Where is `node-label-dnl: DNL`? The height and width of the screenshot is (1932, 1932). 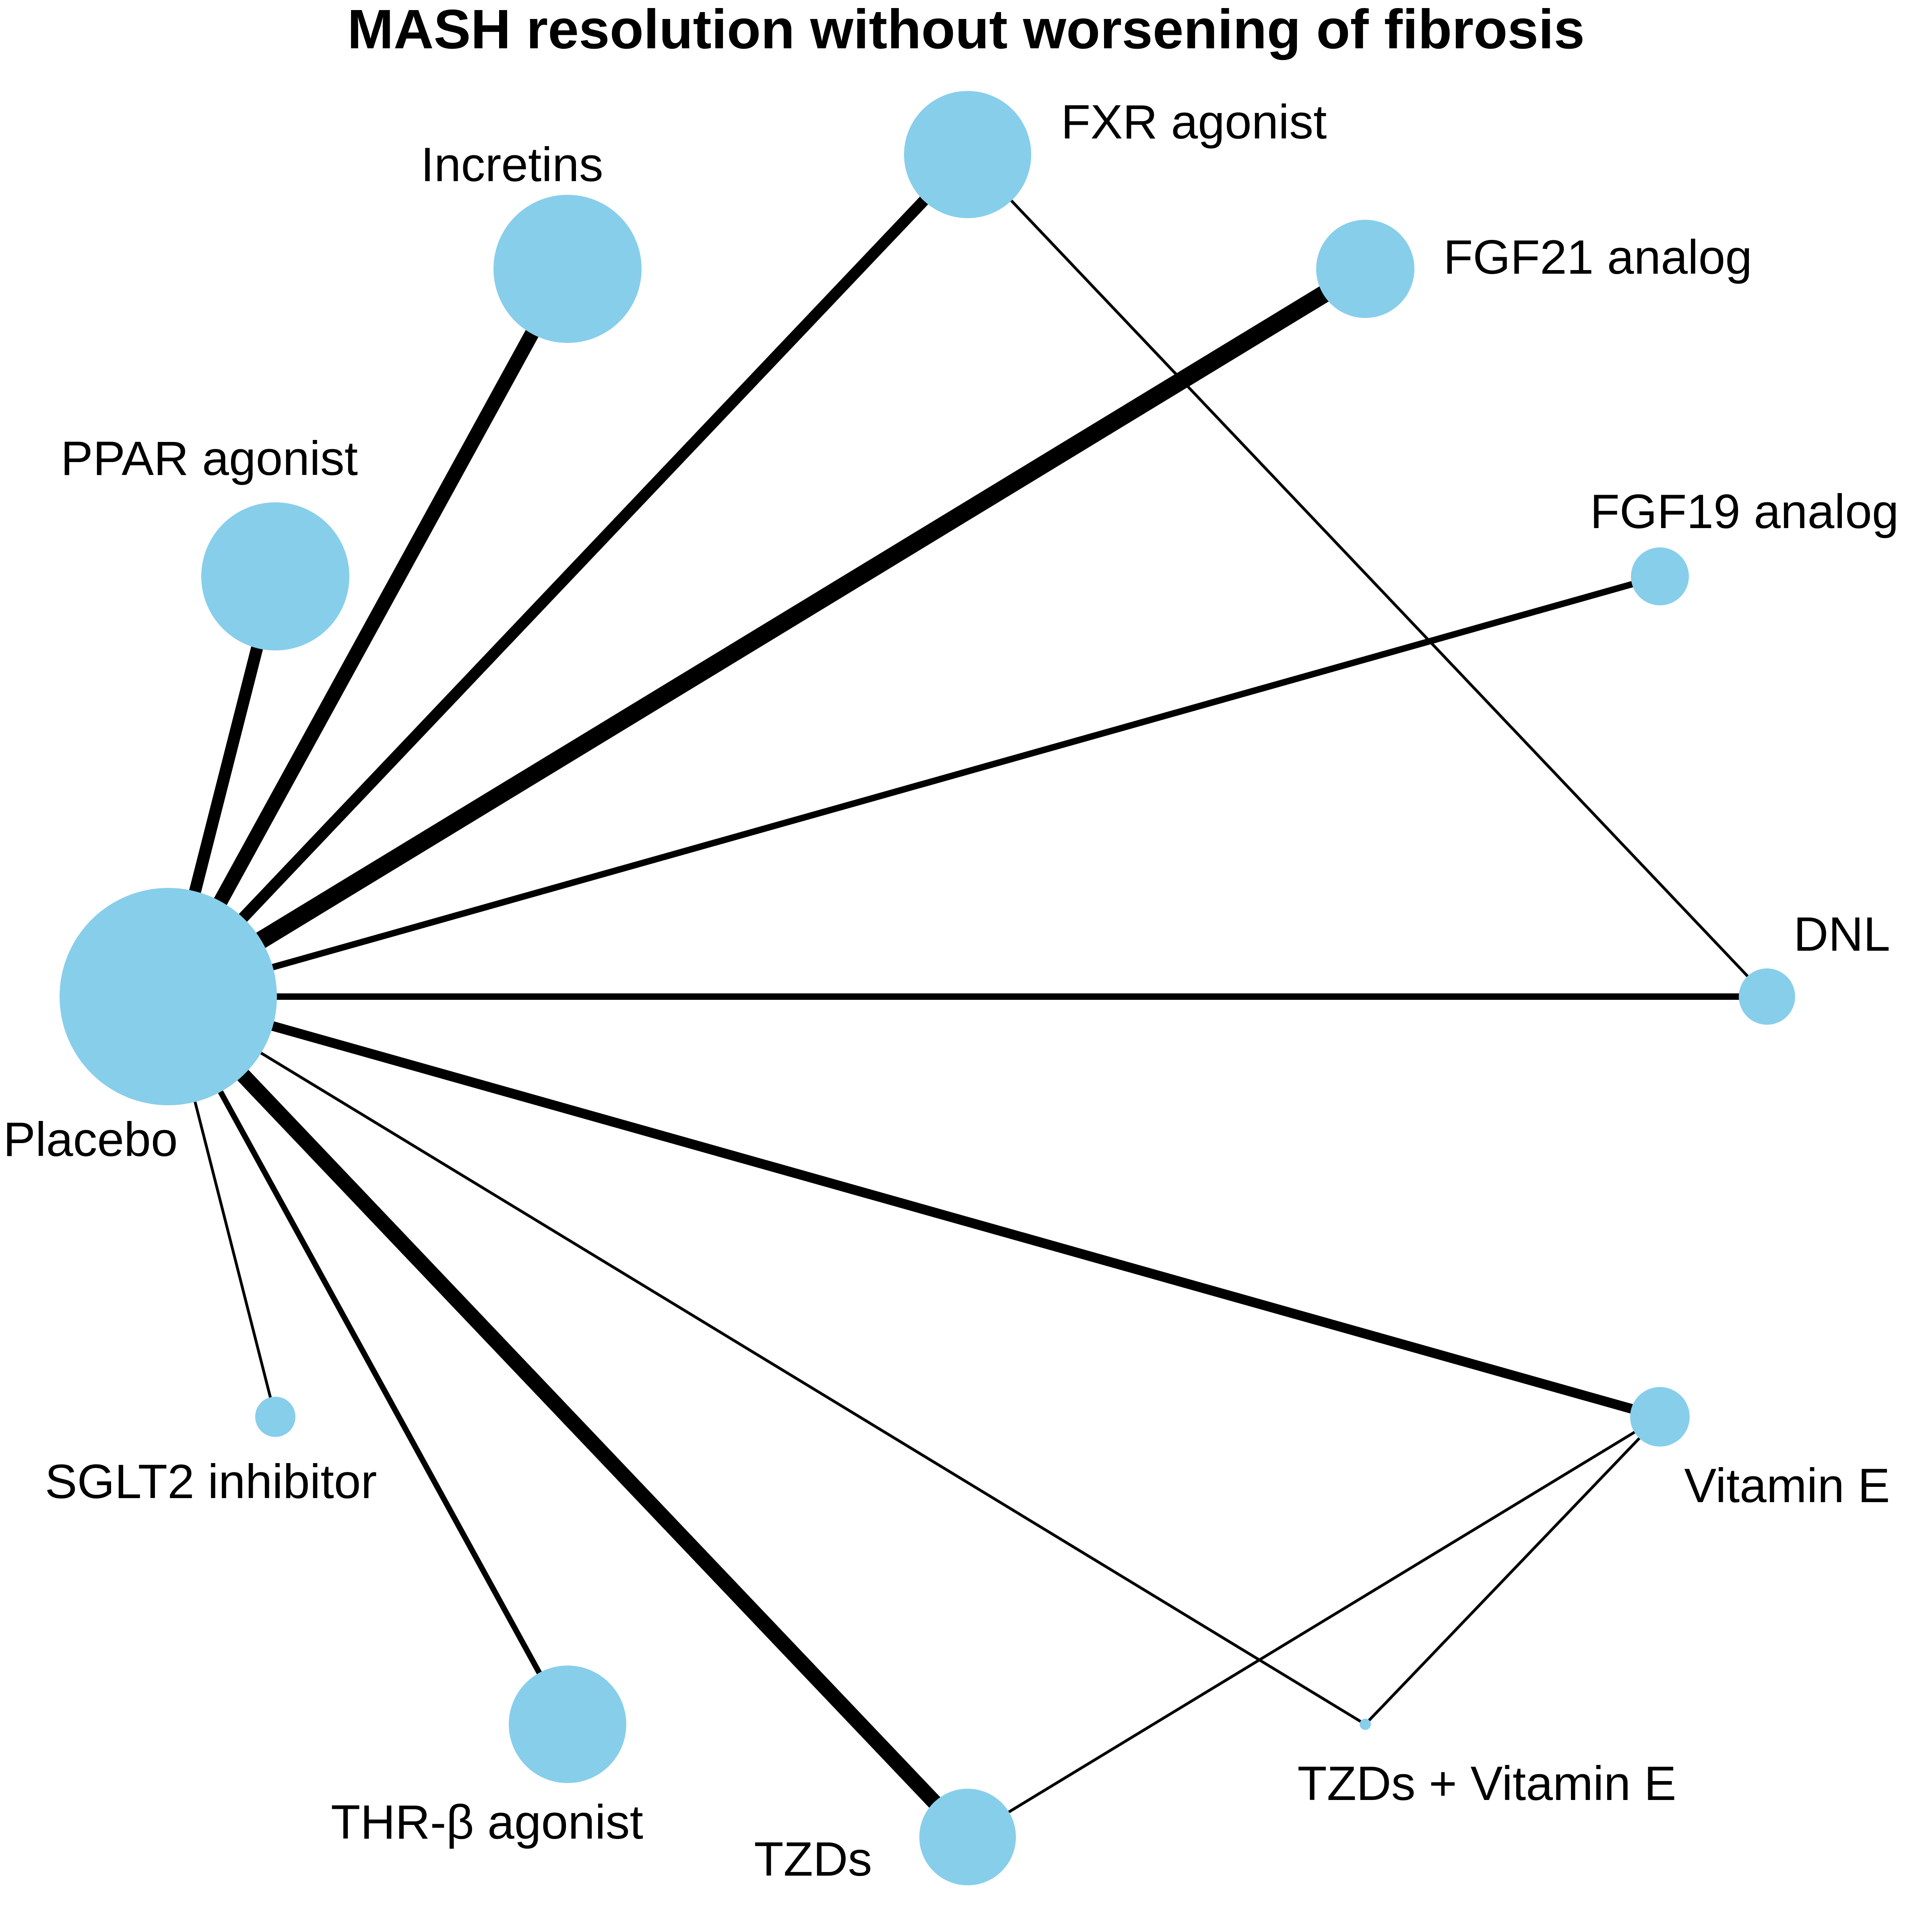
node-label-dnl: DNL is located at coordinates (1842, 934).